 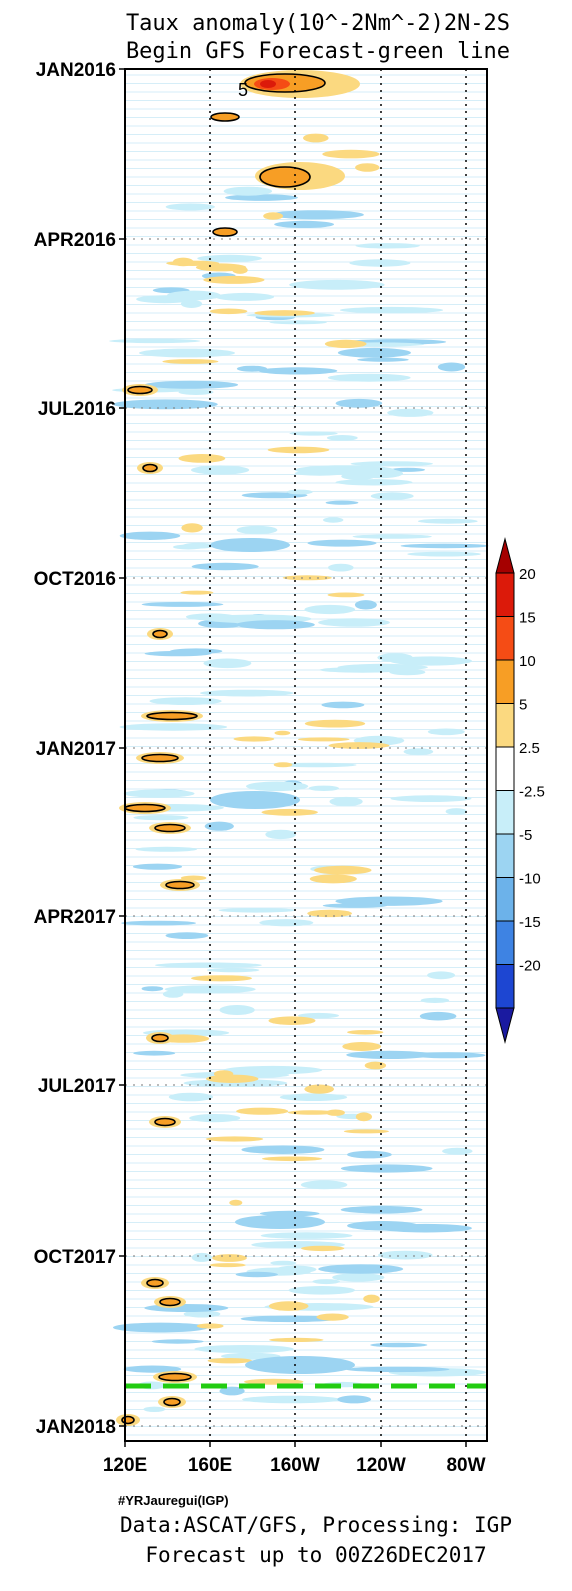 What do you see at coordinates (532, 792) in the screenshot?
I see `colorbar-label: -2.5` at bounding box center [532, 792].